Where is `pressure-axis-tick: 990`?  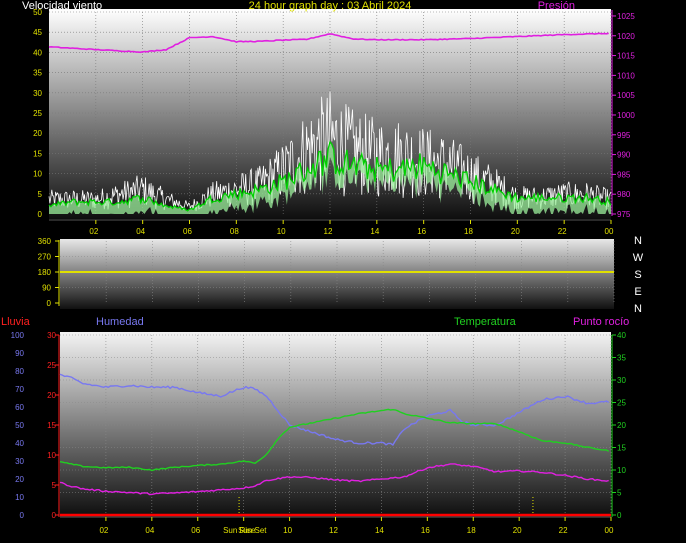
pressure-axis-tick: 990 is located at coordinates (624, 155).